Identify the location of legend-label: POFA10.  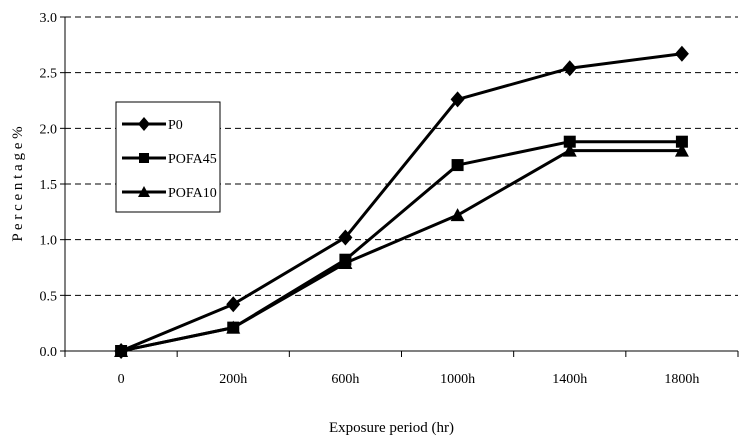
(192, 193).